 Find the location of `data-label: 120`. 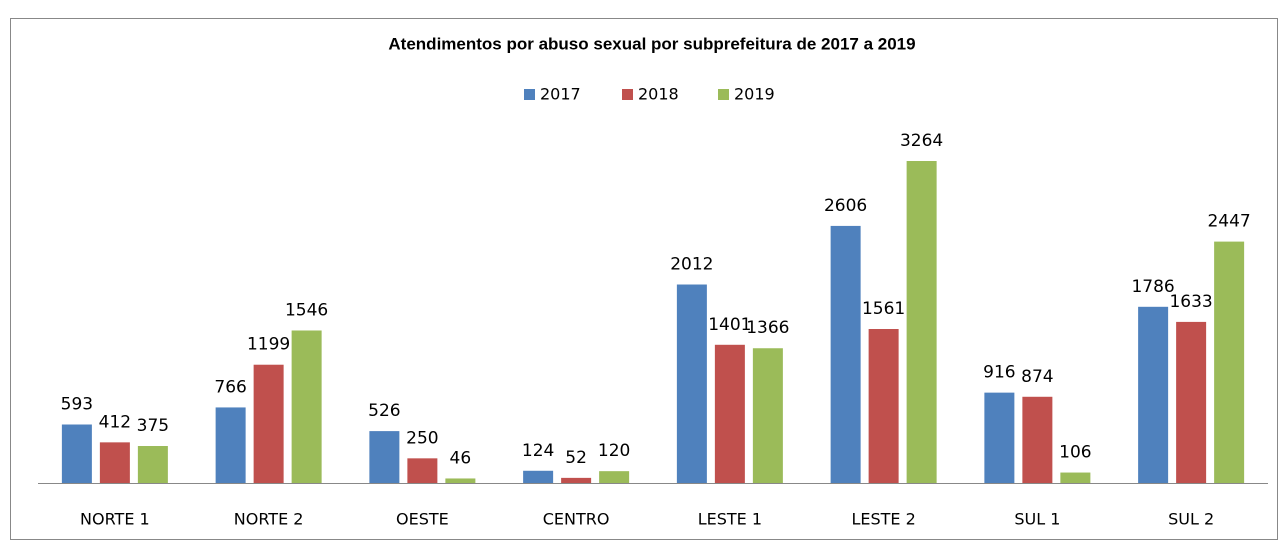

data-label: 120 is located at coordinates (614, 451).